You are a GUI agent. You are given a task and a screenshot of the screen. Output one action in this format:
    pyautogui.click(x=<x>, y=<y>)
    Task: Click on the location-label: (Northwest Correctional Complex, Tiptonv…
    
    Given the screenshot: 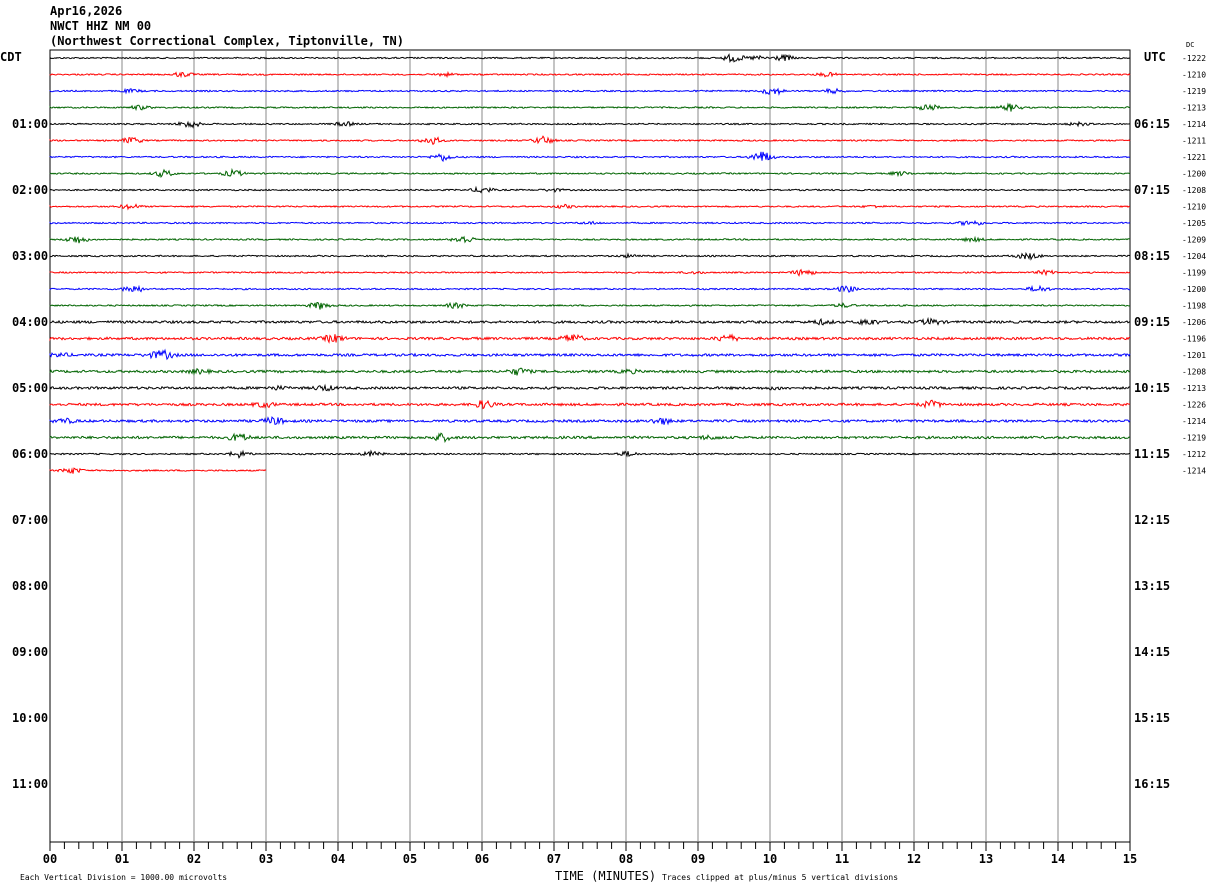 What is the action you would take?
    pyautogui.click(x=227, y=41)
    